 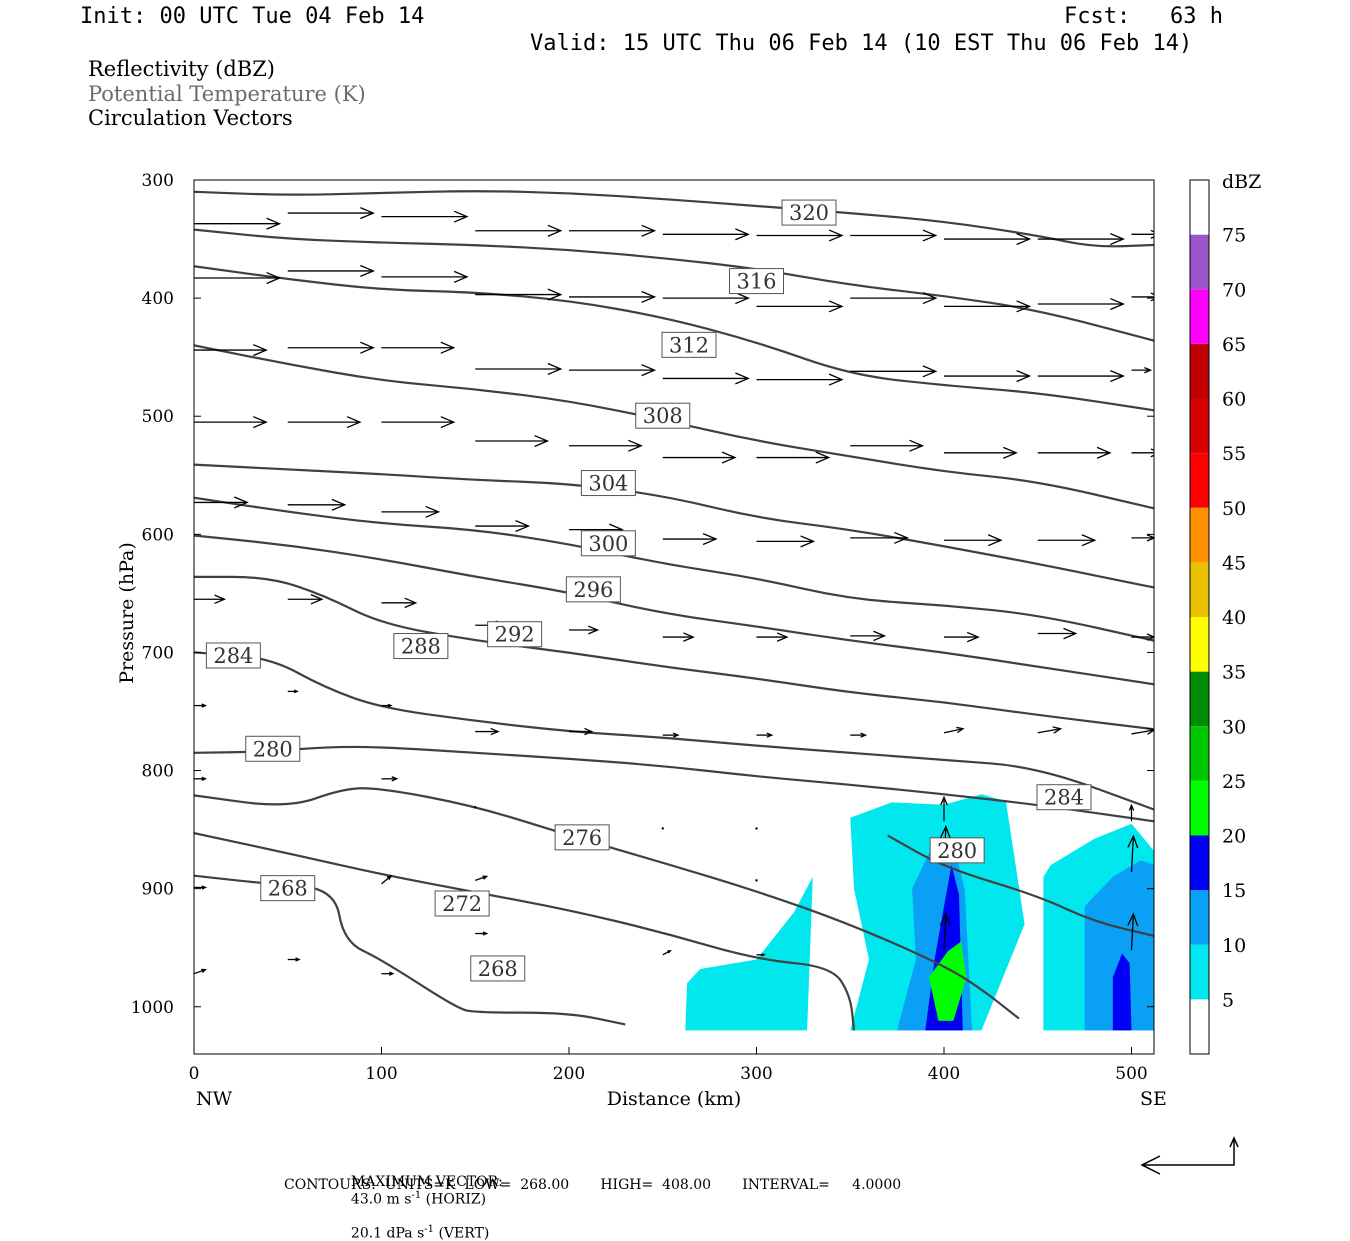 What do you see at coordinates (515, 635) in the screenshot?
I see `theta-label-text: 292` at bounding box center [515, 635].